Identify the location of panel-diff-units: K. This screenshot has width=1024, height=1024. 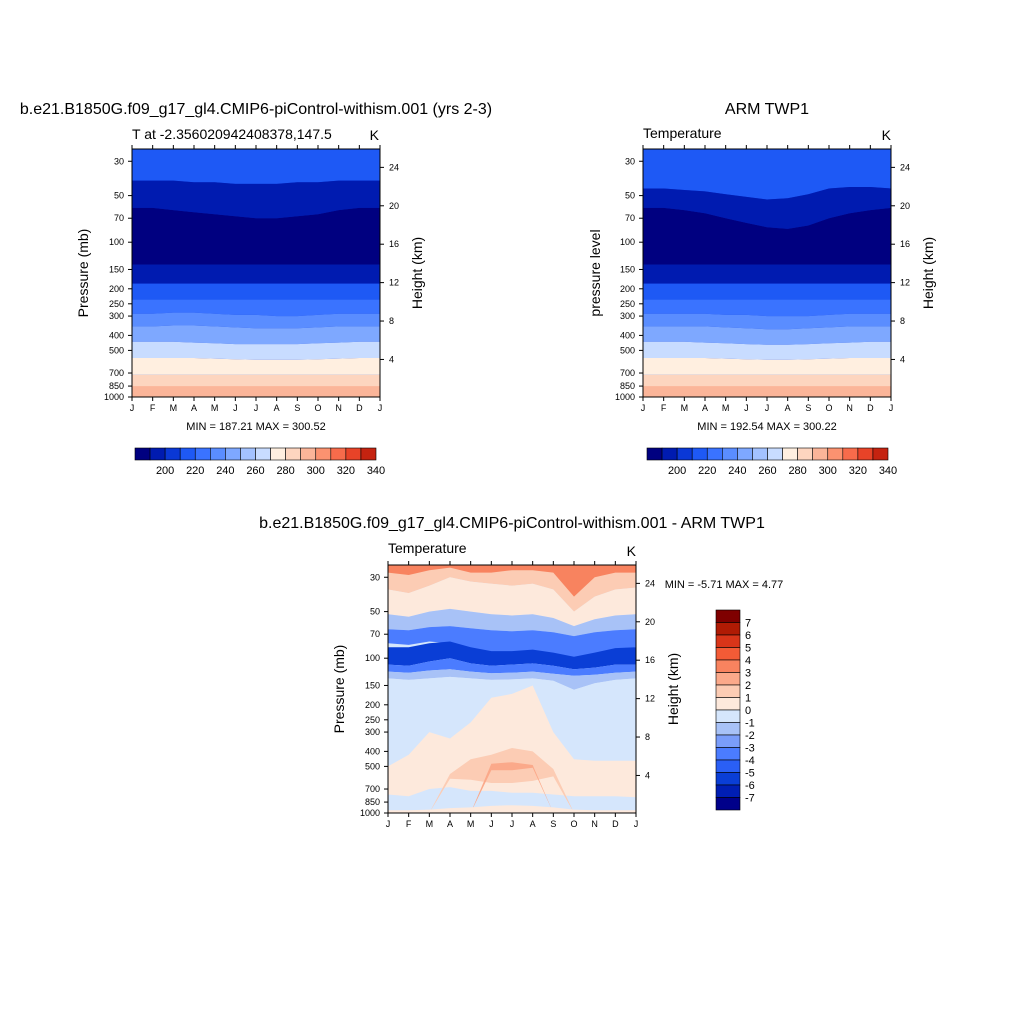
(632, 551).